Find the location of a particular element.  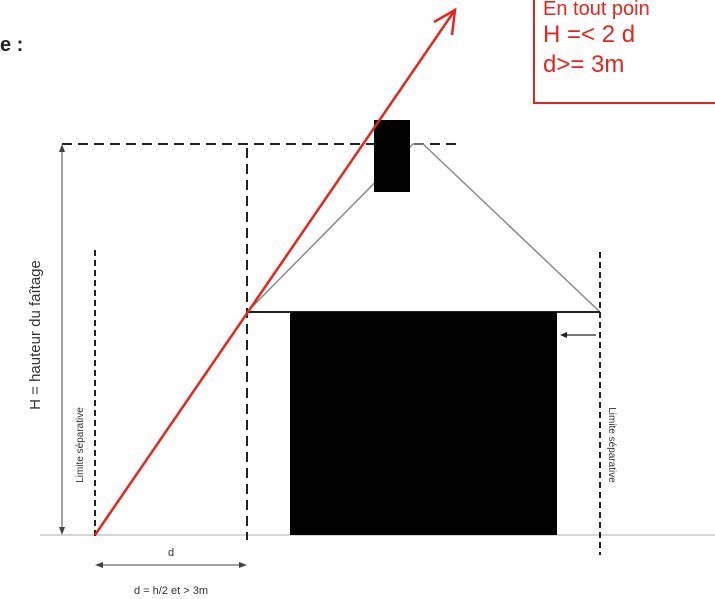

right-limit-label: Limite séparative is located at coordinates (611, 445).